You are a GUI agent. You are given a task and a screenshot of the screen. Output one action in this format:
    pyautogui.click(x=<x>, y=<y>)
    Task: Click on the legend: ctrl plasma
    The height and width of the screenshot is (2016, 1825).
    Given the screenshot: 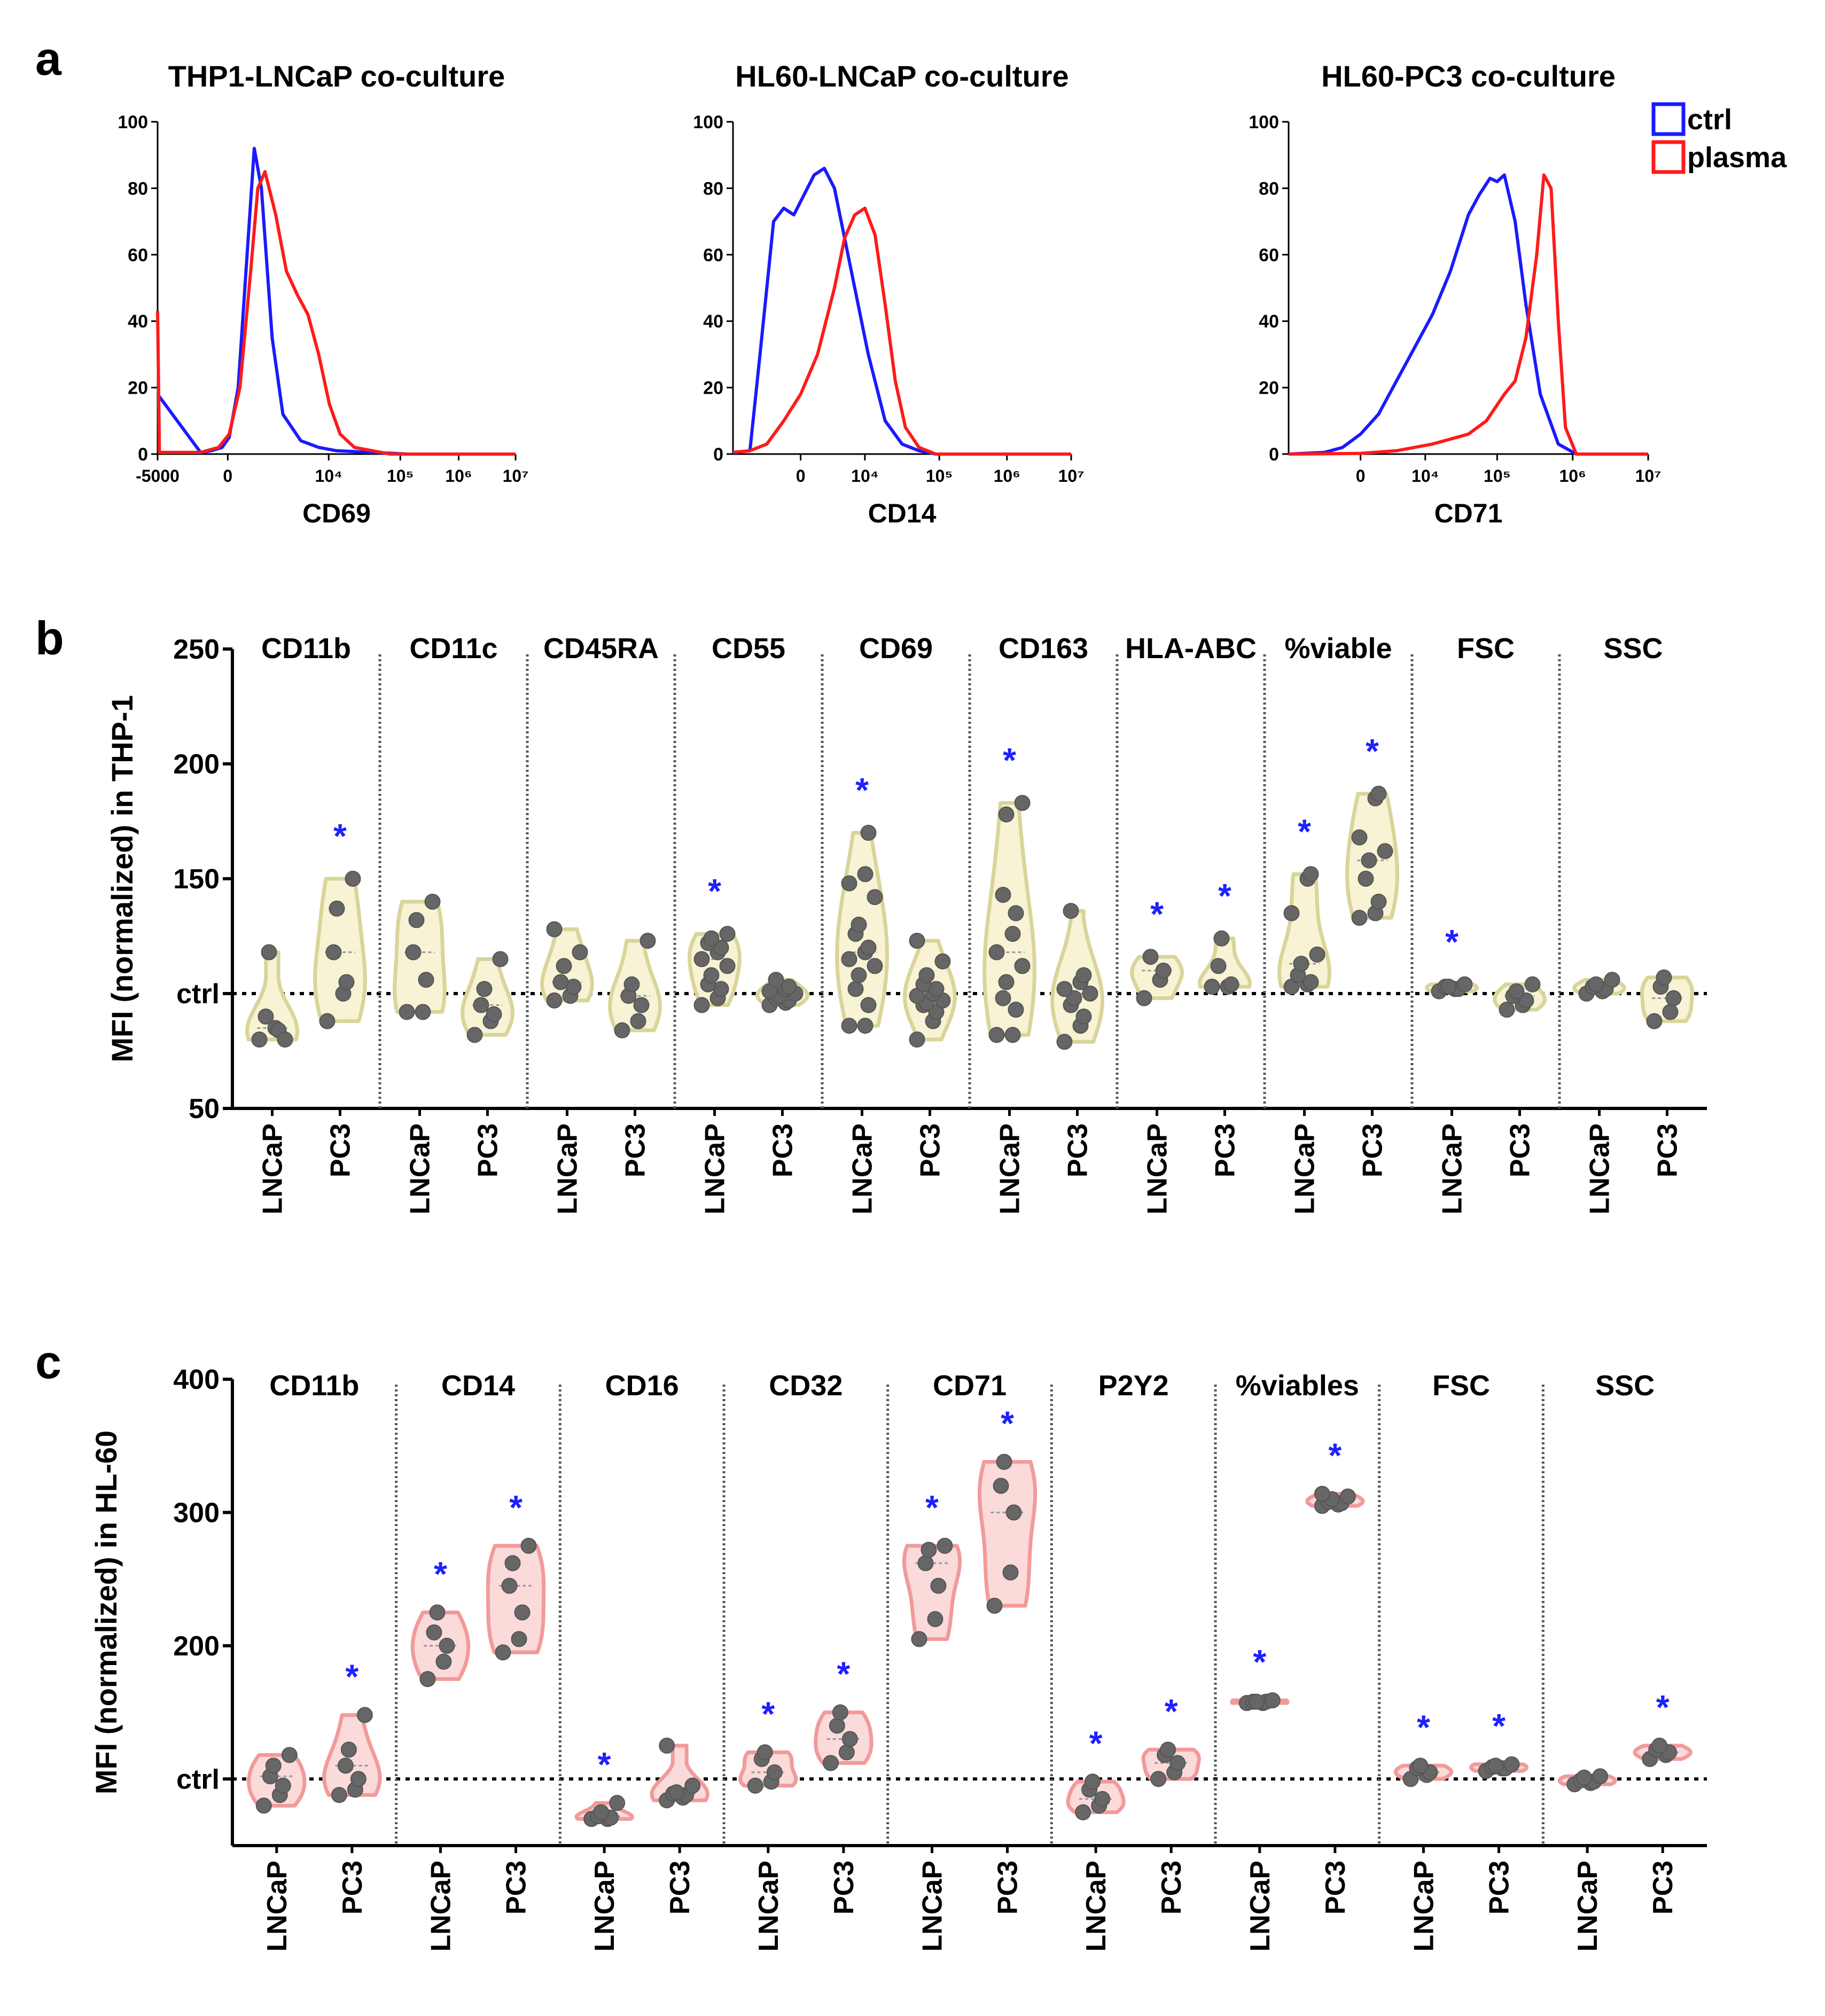 What is the action you would take?
    pyautogui.click(x=1719, y=138)
    